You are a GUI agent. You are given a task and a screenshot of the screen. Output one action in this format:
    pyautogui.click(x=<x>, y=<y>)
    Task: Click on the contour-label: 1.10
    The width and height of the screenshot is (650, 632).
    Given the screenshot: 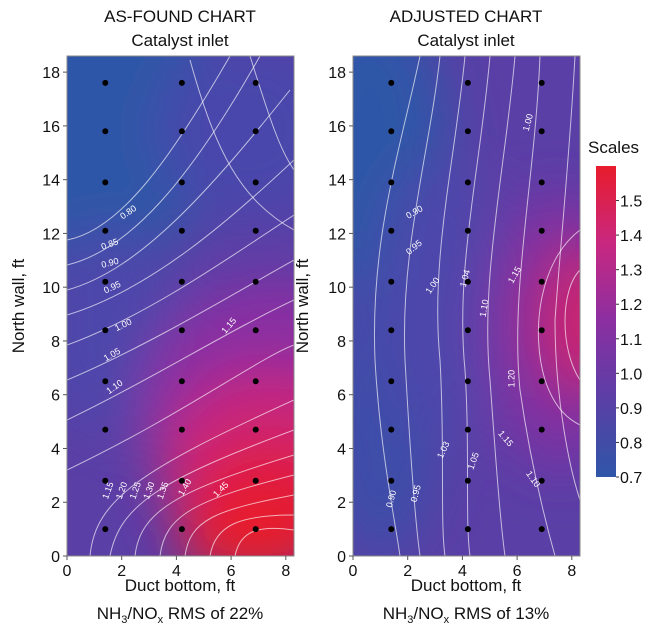 What is the action you would take?
    pyautogui.click(x=484, y=308)
    